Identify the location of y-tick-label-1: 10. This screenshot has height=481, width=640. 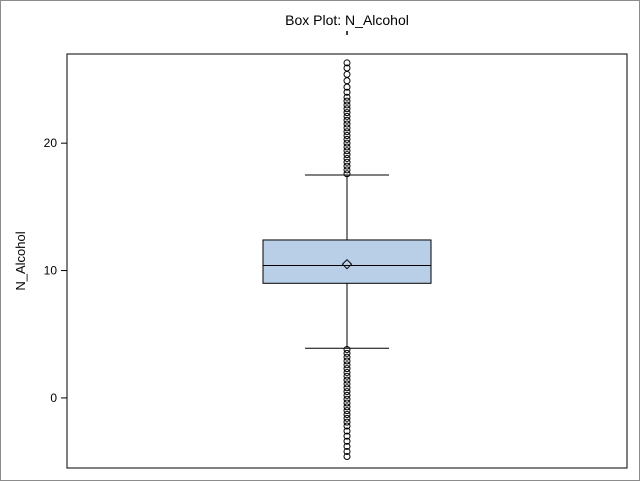
(51, 271).